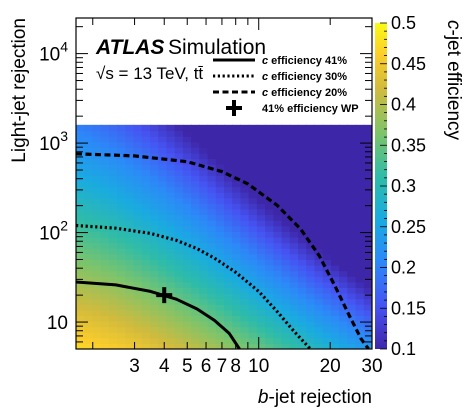  Describe the element at coordinates (217, 47) in the screenshot. I see `simulation-label: Simulation` at that location.